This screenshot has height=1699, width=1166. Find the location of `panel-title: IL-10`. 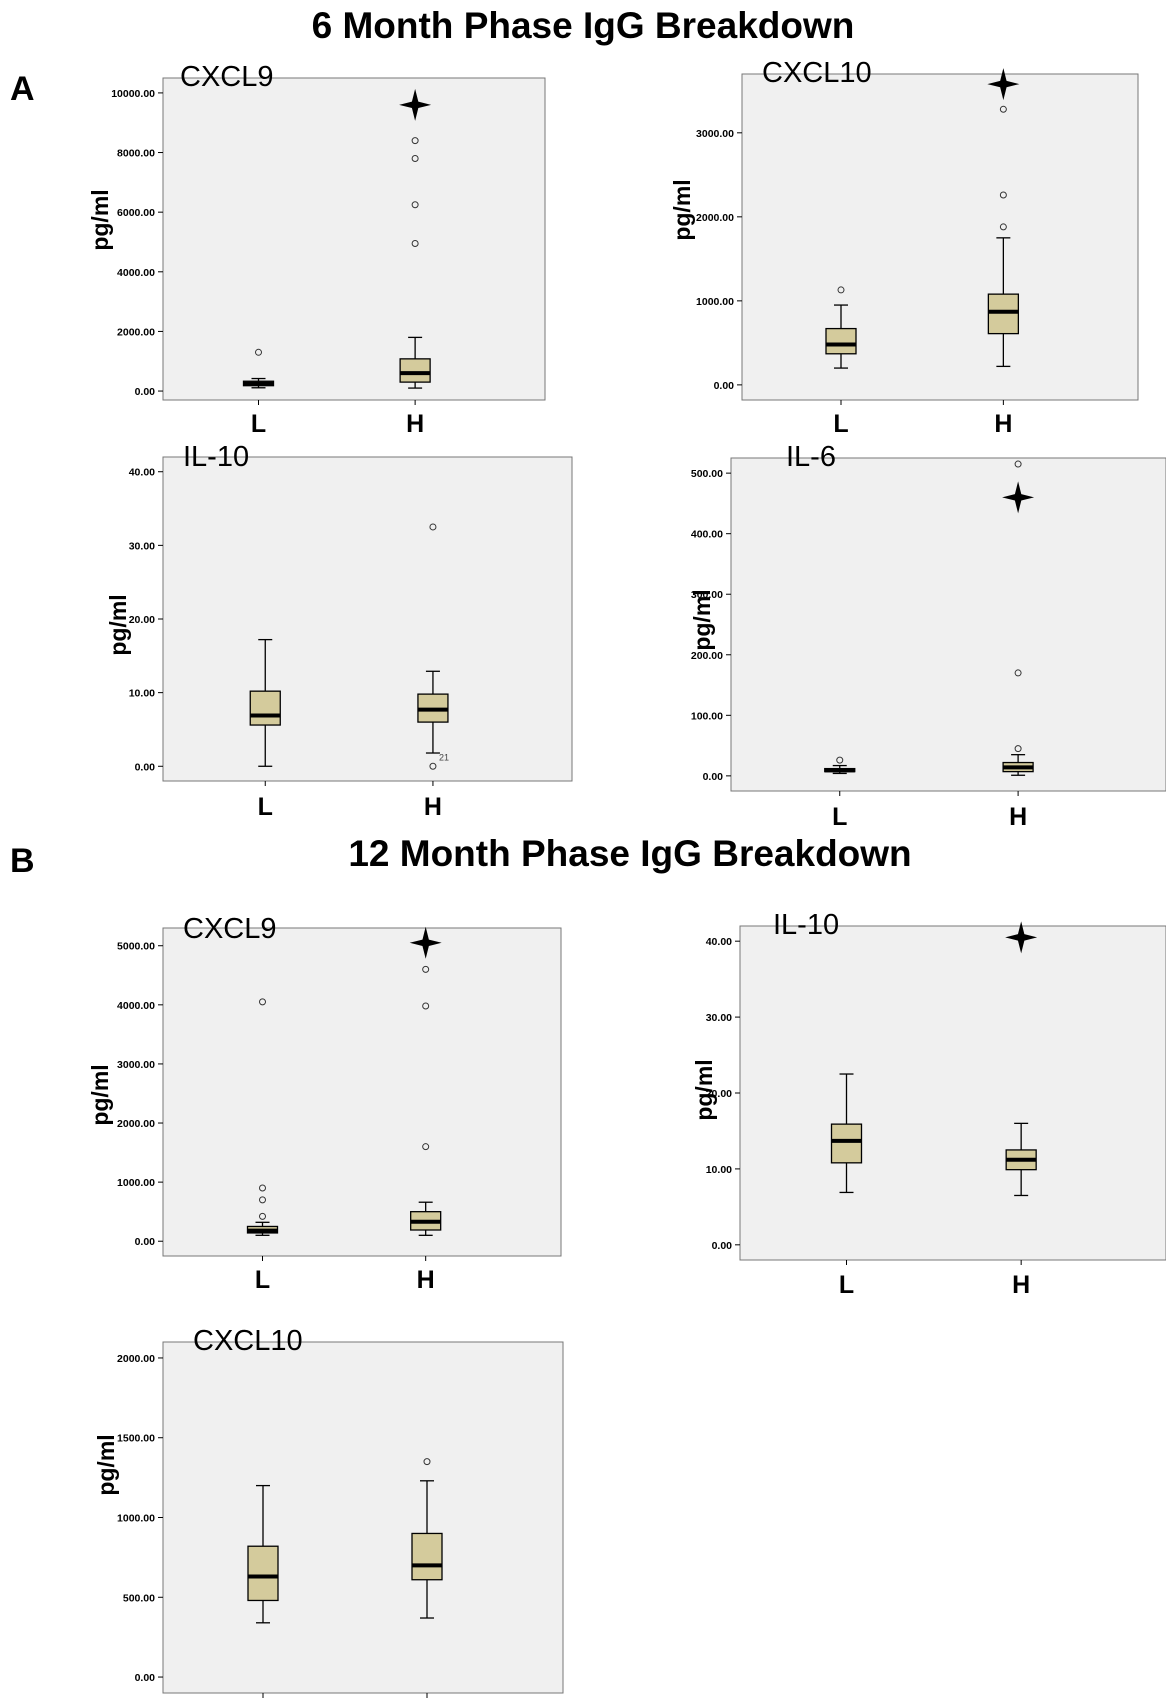

panel-title: IL-10 is located at coordinates (806, 925).